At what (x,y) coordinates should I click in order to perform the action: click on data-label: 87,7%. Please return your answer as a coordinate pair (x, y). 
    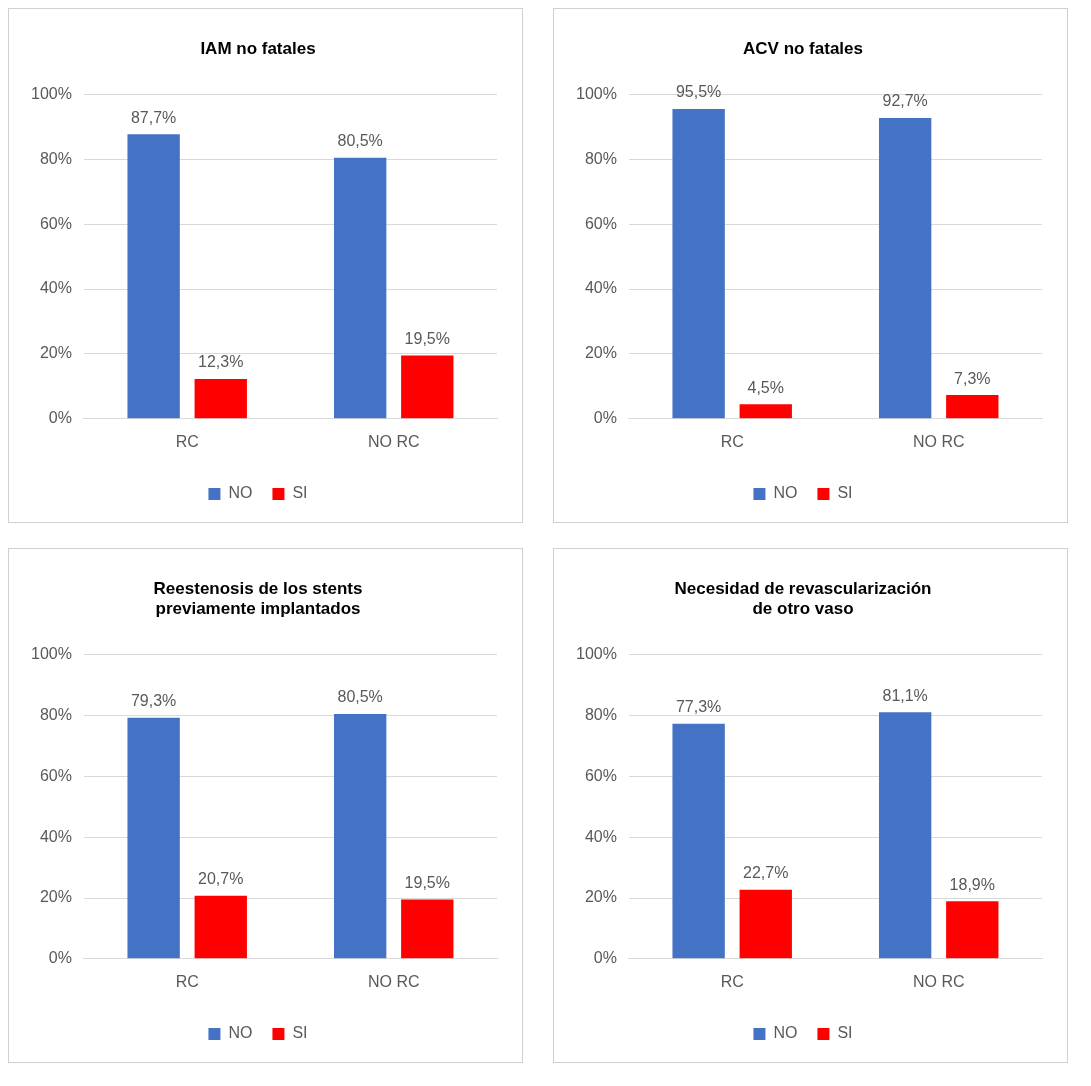
    Looking at the image, I should click on (153, 117).